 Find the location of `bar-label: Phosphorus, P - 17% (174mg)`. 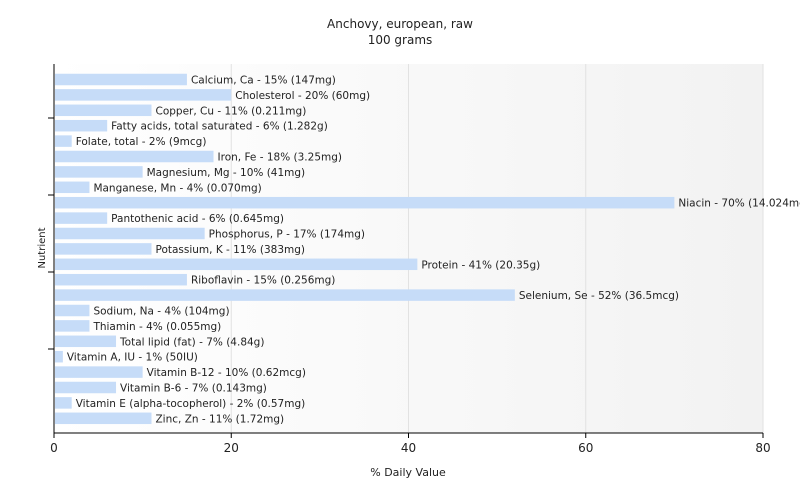

bar-label: Phosphorus, P - 17% (174mg) is located at coordinates (287, 235).